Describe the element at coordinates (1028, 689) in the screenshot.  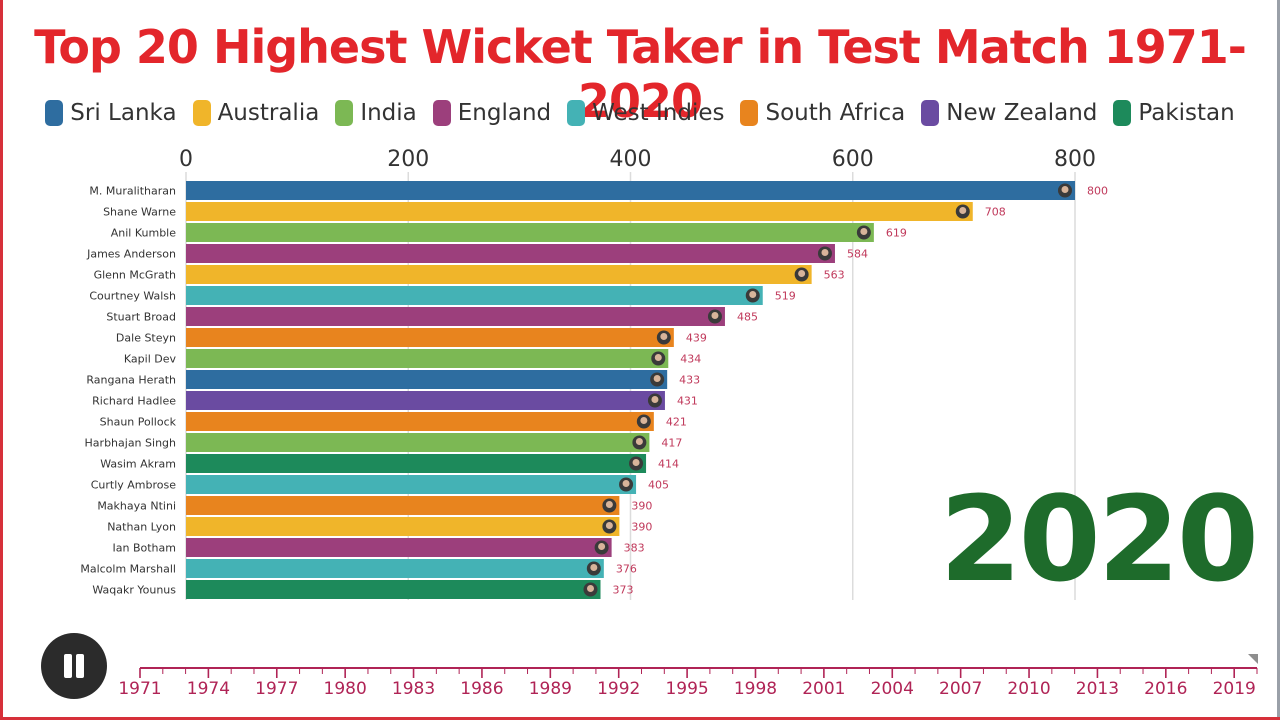
I see `timeline-label: 2010` at that location.